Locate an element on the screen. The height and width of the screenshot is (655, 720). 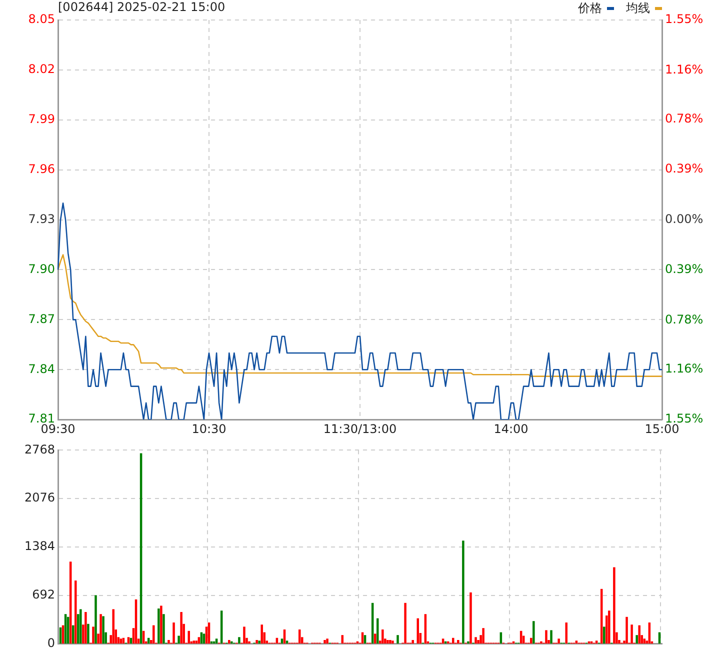
y-tick-label: 2076 is located at coordinates (39, 497).